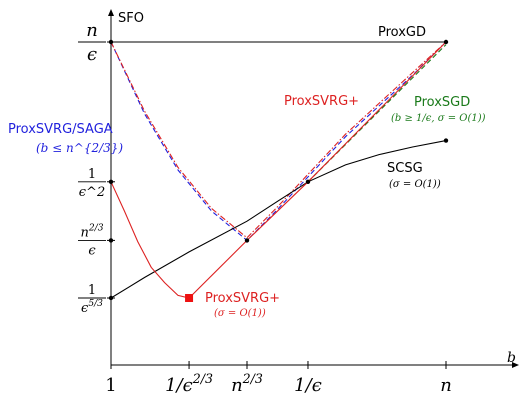  Describe the element at coordinates (92, 174) in the screenshot. I see `y-tick-numerator-2: 1` at that location.